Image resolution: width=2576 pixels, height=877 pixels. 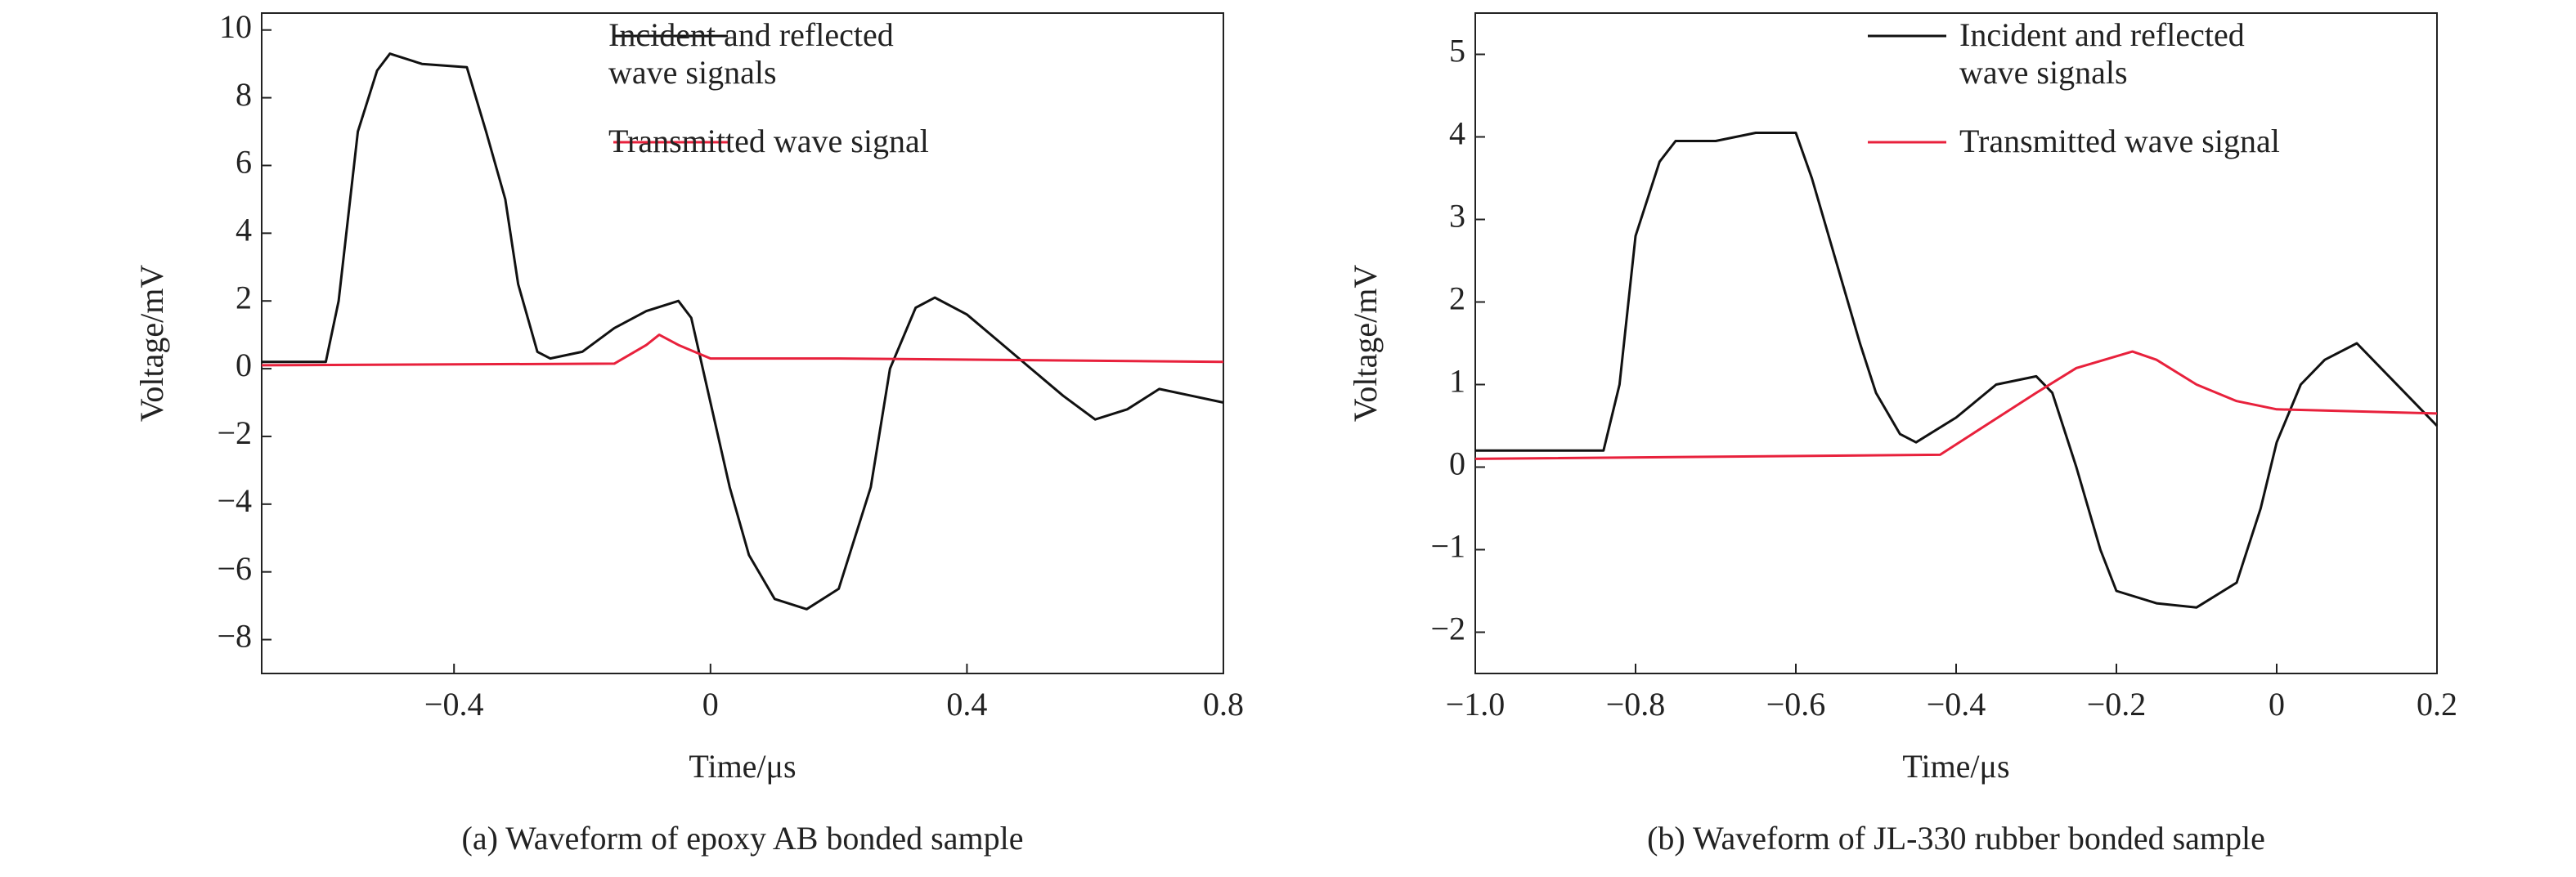 I want to click on x-tick-label: −0.6, so click(x=1796, y=704).